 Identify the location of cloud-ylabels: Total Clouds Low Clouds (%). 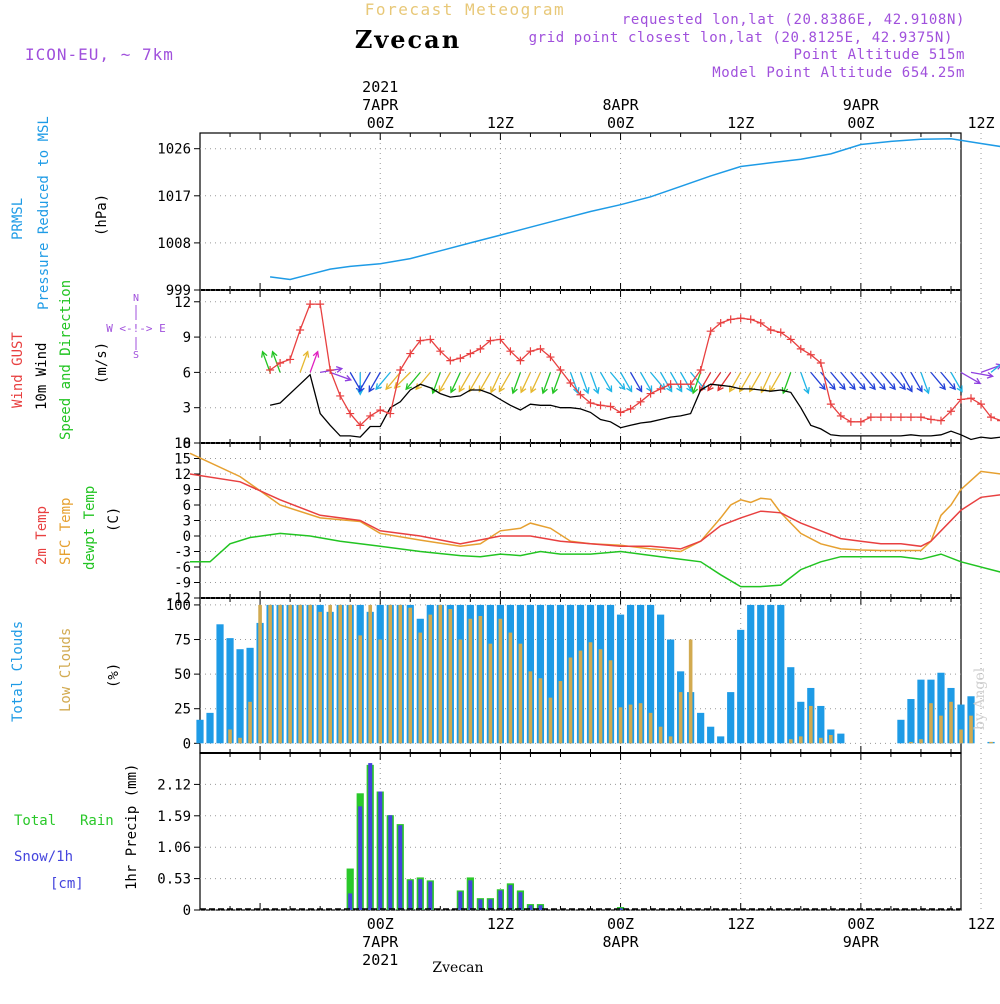
(66, 671).